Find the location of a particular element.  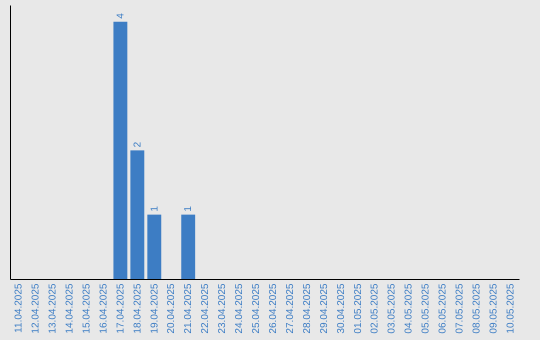

x-tick-label: 28.04.2025 is located at coordinates (307, 308).